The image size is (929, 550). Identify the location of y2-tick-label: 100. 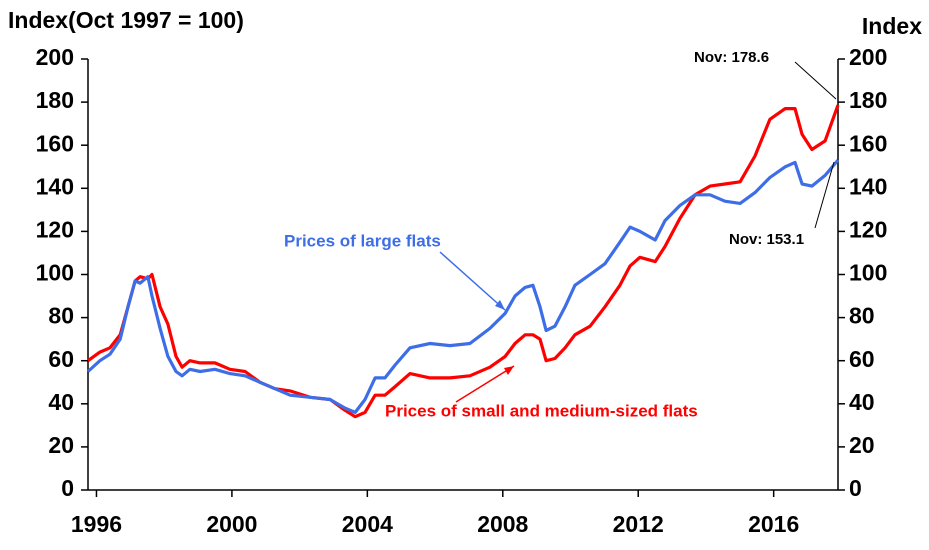
(868, 273).